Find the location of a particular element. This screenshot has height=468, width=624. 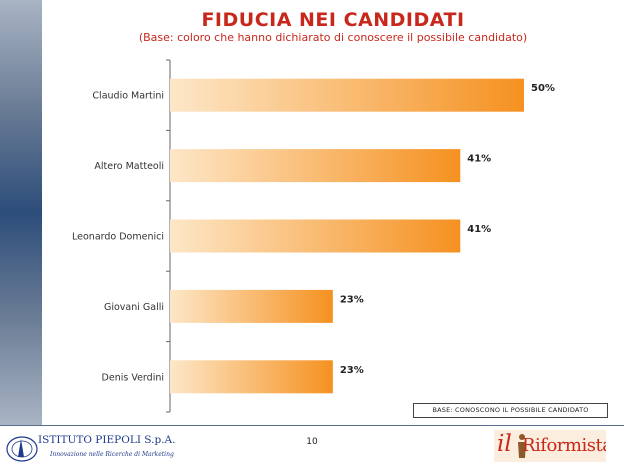

logo-right-name: Riformista is located at coordinates (564, 445).